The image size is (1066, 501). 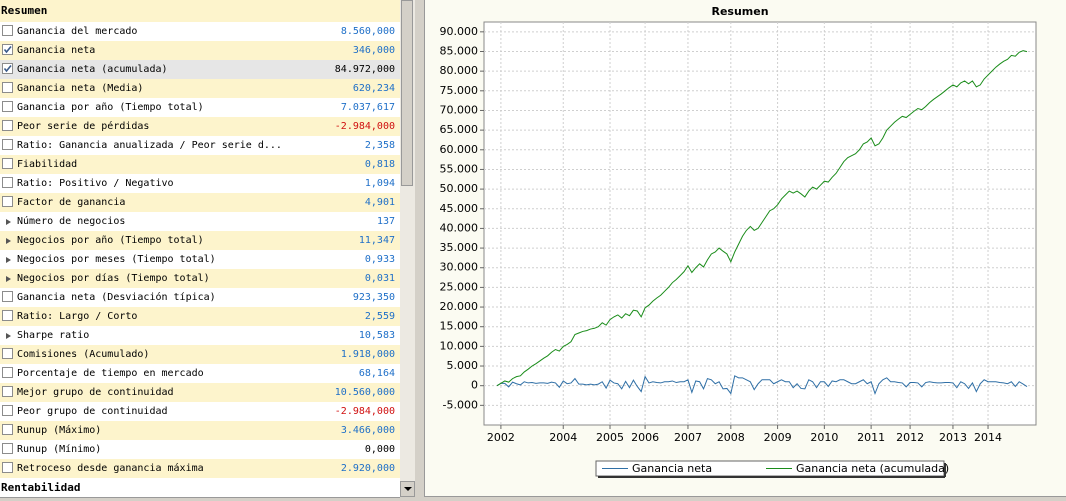 What do you see at coordinates (672, 468) in the screenshot?
I see `legend-label: Ganancia neta` at bounding box center [672, 468].